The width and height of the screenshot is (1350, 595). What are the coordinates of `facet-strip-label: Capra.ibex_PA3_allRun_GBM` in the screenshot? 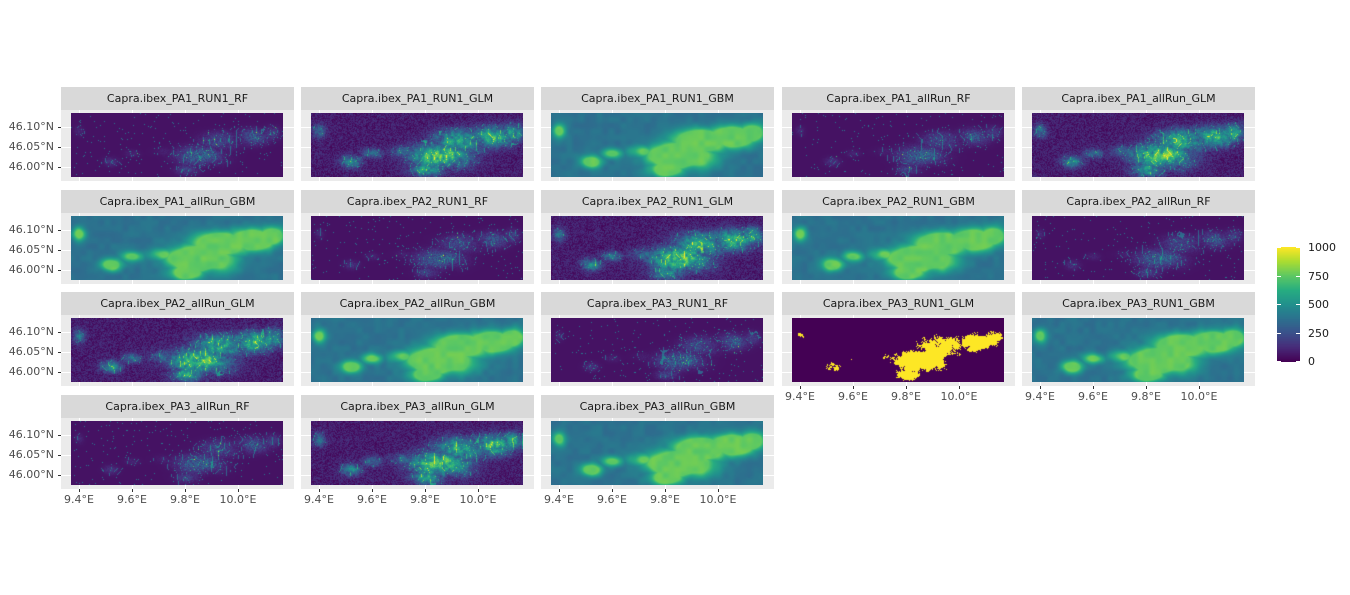 It's located at (657, 406).